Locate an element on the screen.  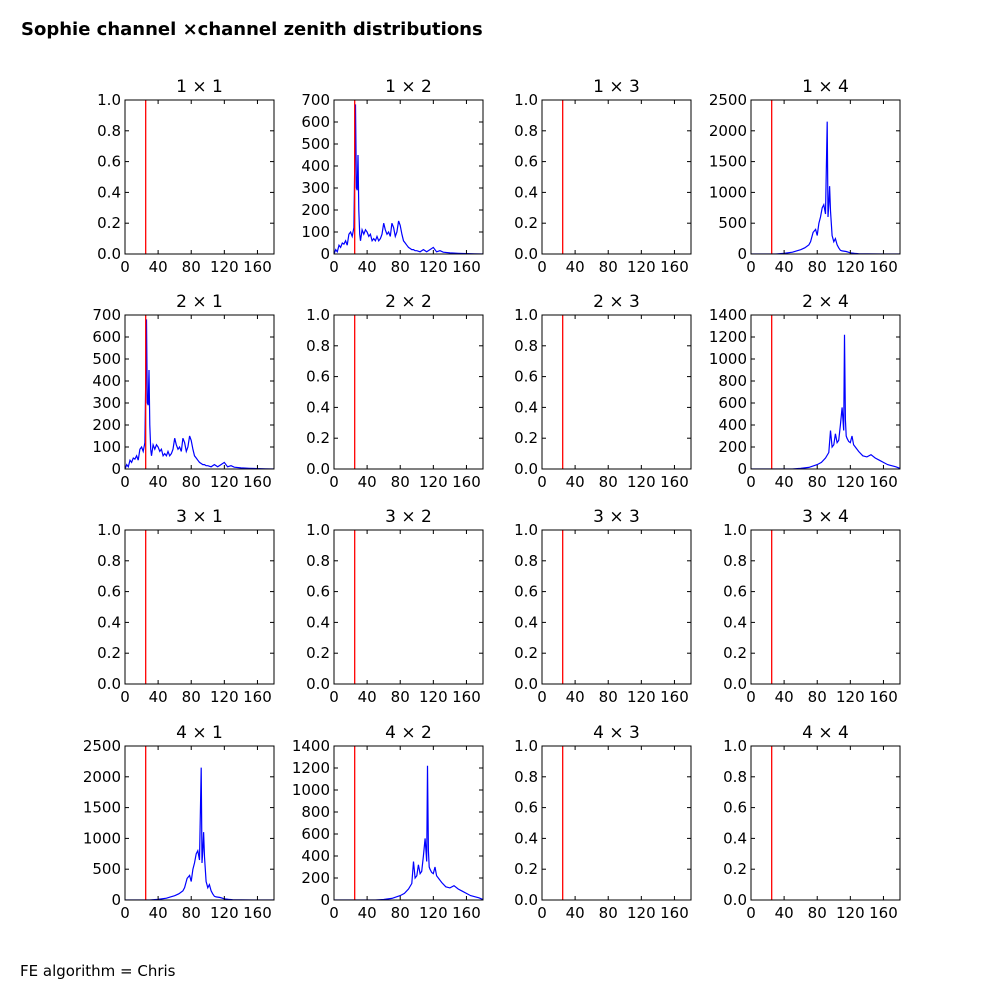
subplot-title: 3 × 3 is located at coordinates (616, 517).